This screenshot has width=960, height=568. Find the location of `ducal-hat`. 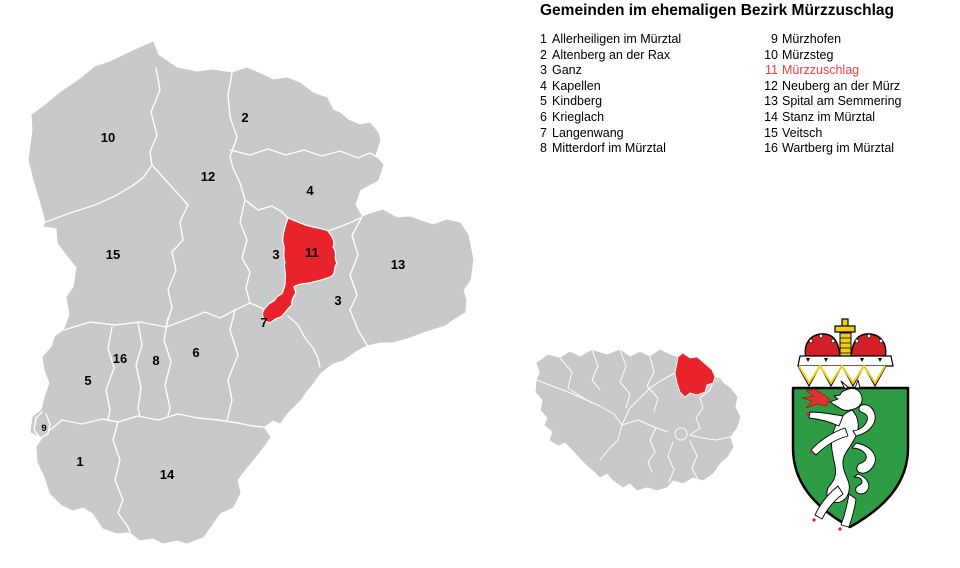

ducal-hat is located at coordinates (845, 352).